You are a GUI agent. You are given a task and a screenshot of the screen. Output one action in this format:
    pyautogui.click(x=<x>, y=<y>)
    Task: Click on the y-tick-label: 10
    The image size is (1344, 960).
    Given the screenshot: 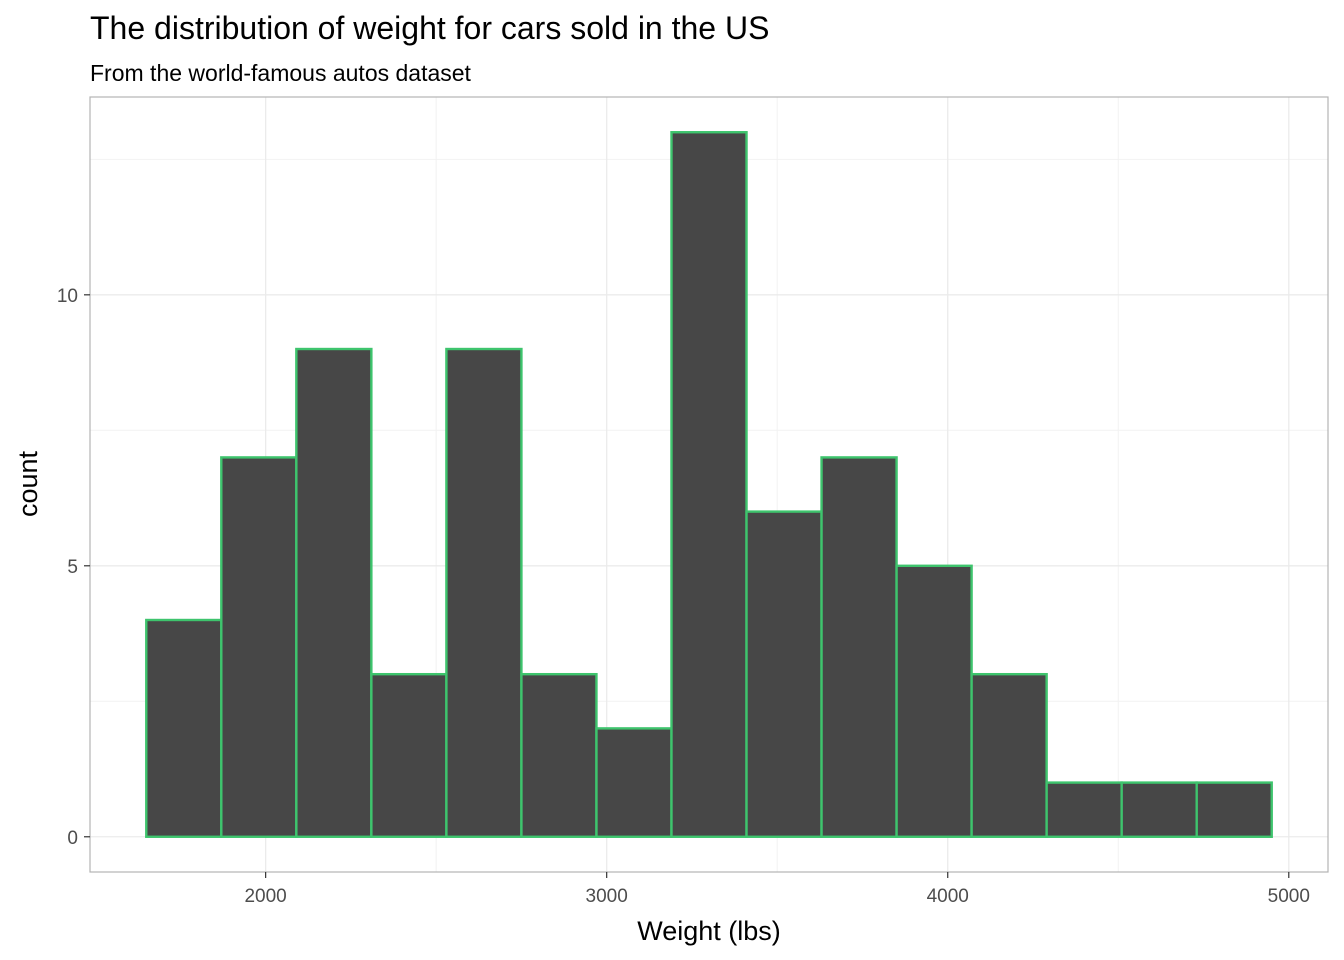 What is the action you would take?
    pyautogui.click(x=67, y=296)
    